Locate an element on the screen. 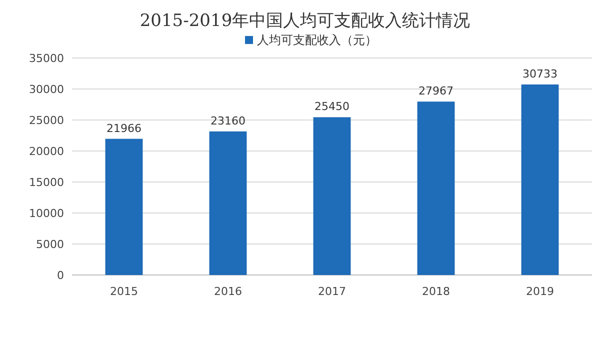  x-tick-label: 2015 is located at coordinates (124, 291).